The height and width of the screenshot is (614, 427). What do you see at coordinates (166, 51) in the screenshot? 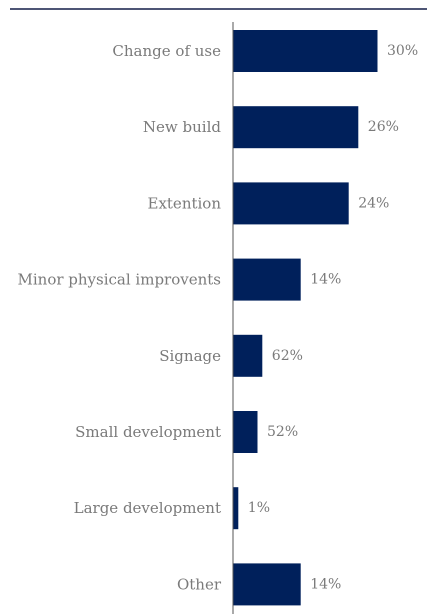
I see `category-label-change-of-use: Change of use` at bounding box center [166, 51].